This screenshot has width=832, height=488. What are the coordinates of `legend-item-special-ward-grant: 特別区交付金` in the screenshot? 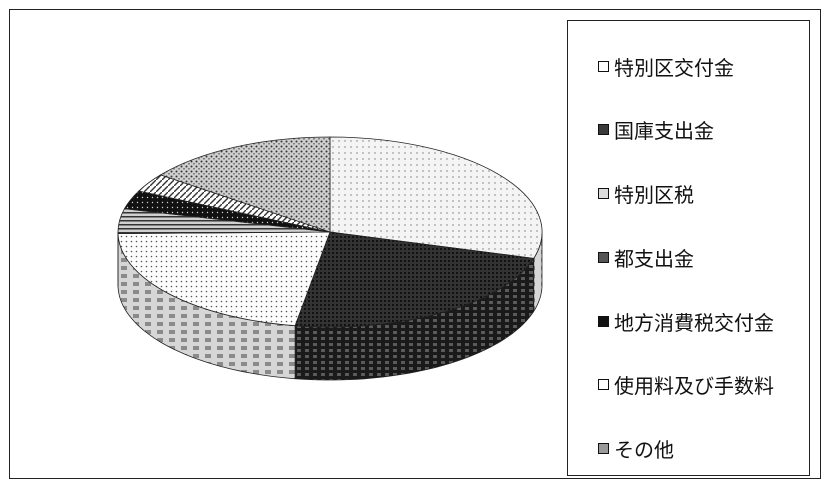 It's located at (666, 66).